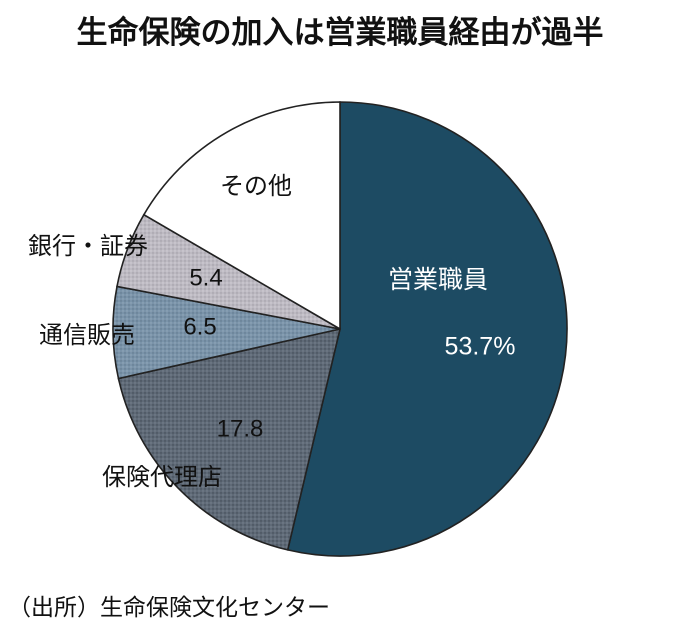 This screenshot has height=637, width=680. What do you see at coordinates (256, 186) in the screenshot?
I see `slice-label-5: その他` at bounding box center [256, 186].